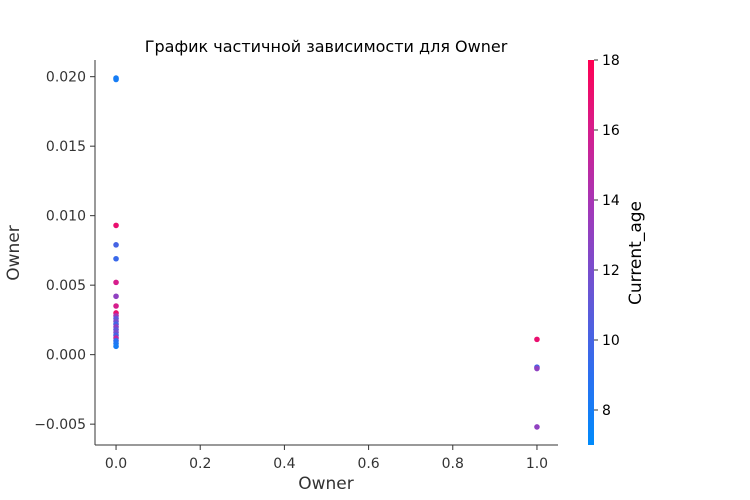  I want to click on y-axis-title: Owner, so click(14, 253).